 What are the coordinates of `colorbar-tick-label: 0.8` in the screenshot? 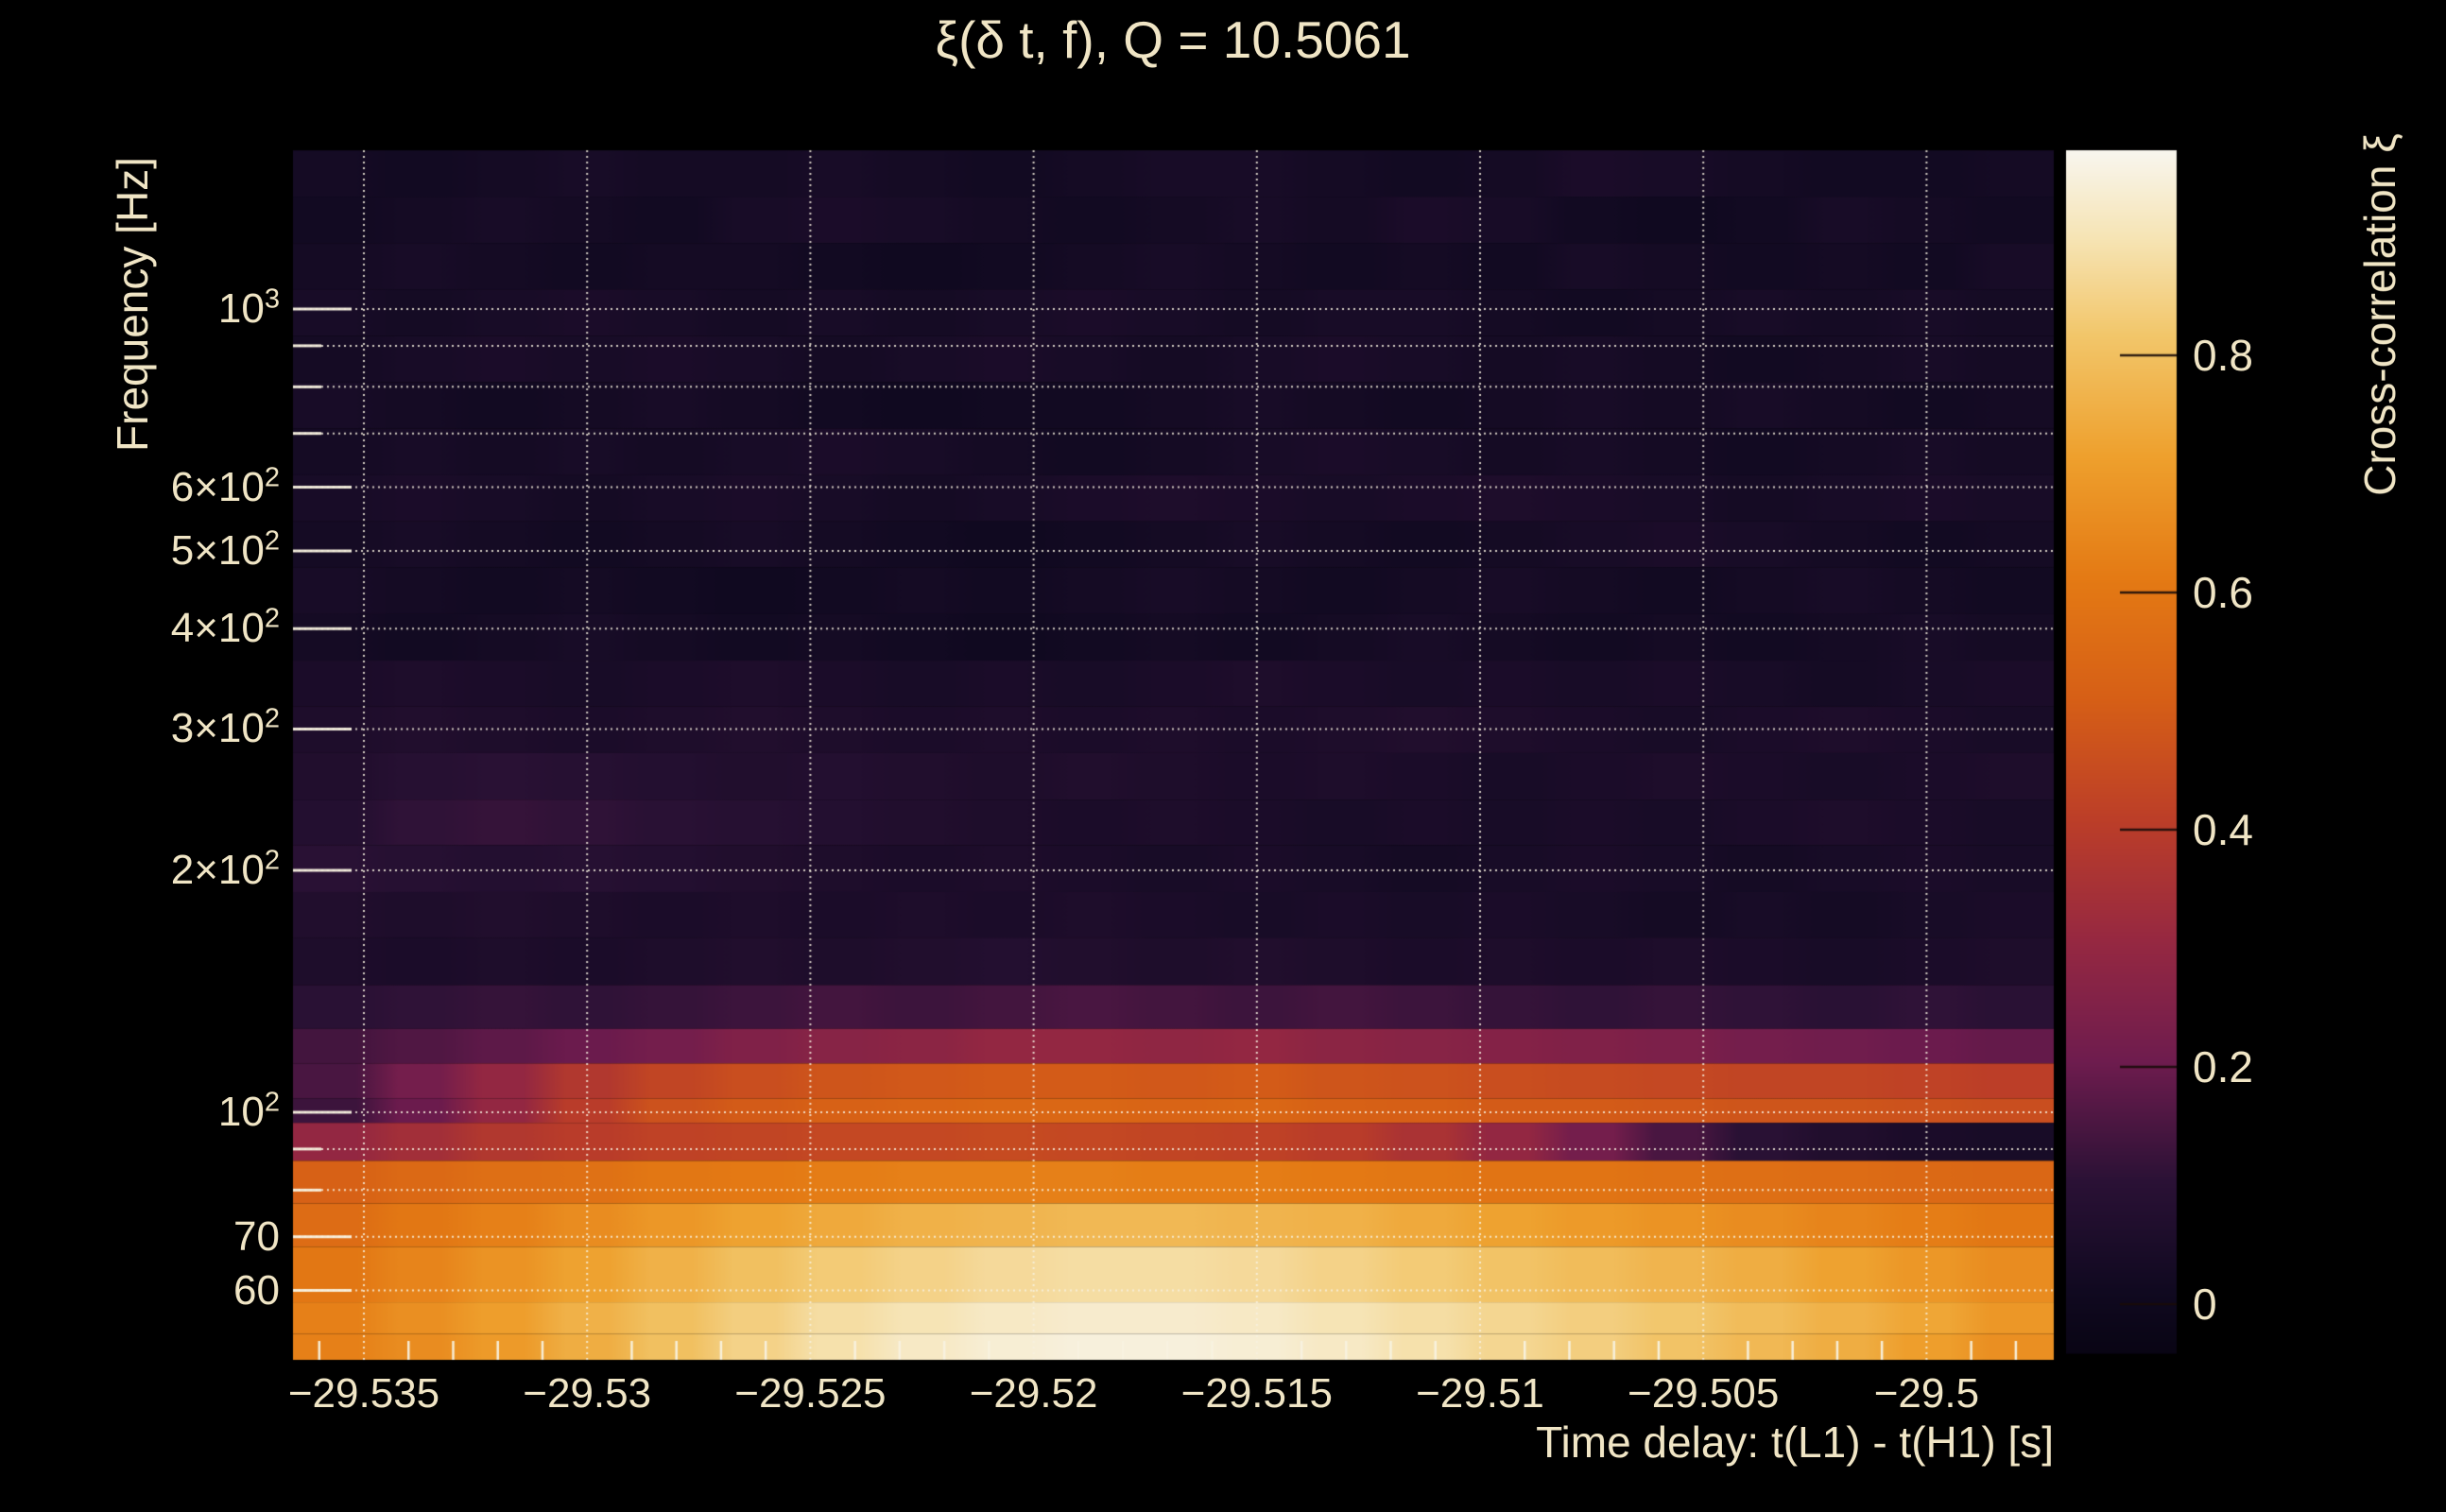 It's located at (2223, 355).